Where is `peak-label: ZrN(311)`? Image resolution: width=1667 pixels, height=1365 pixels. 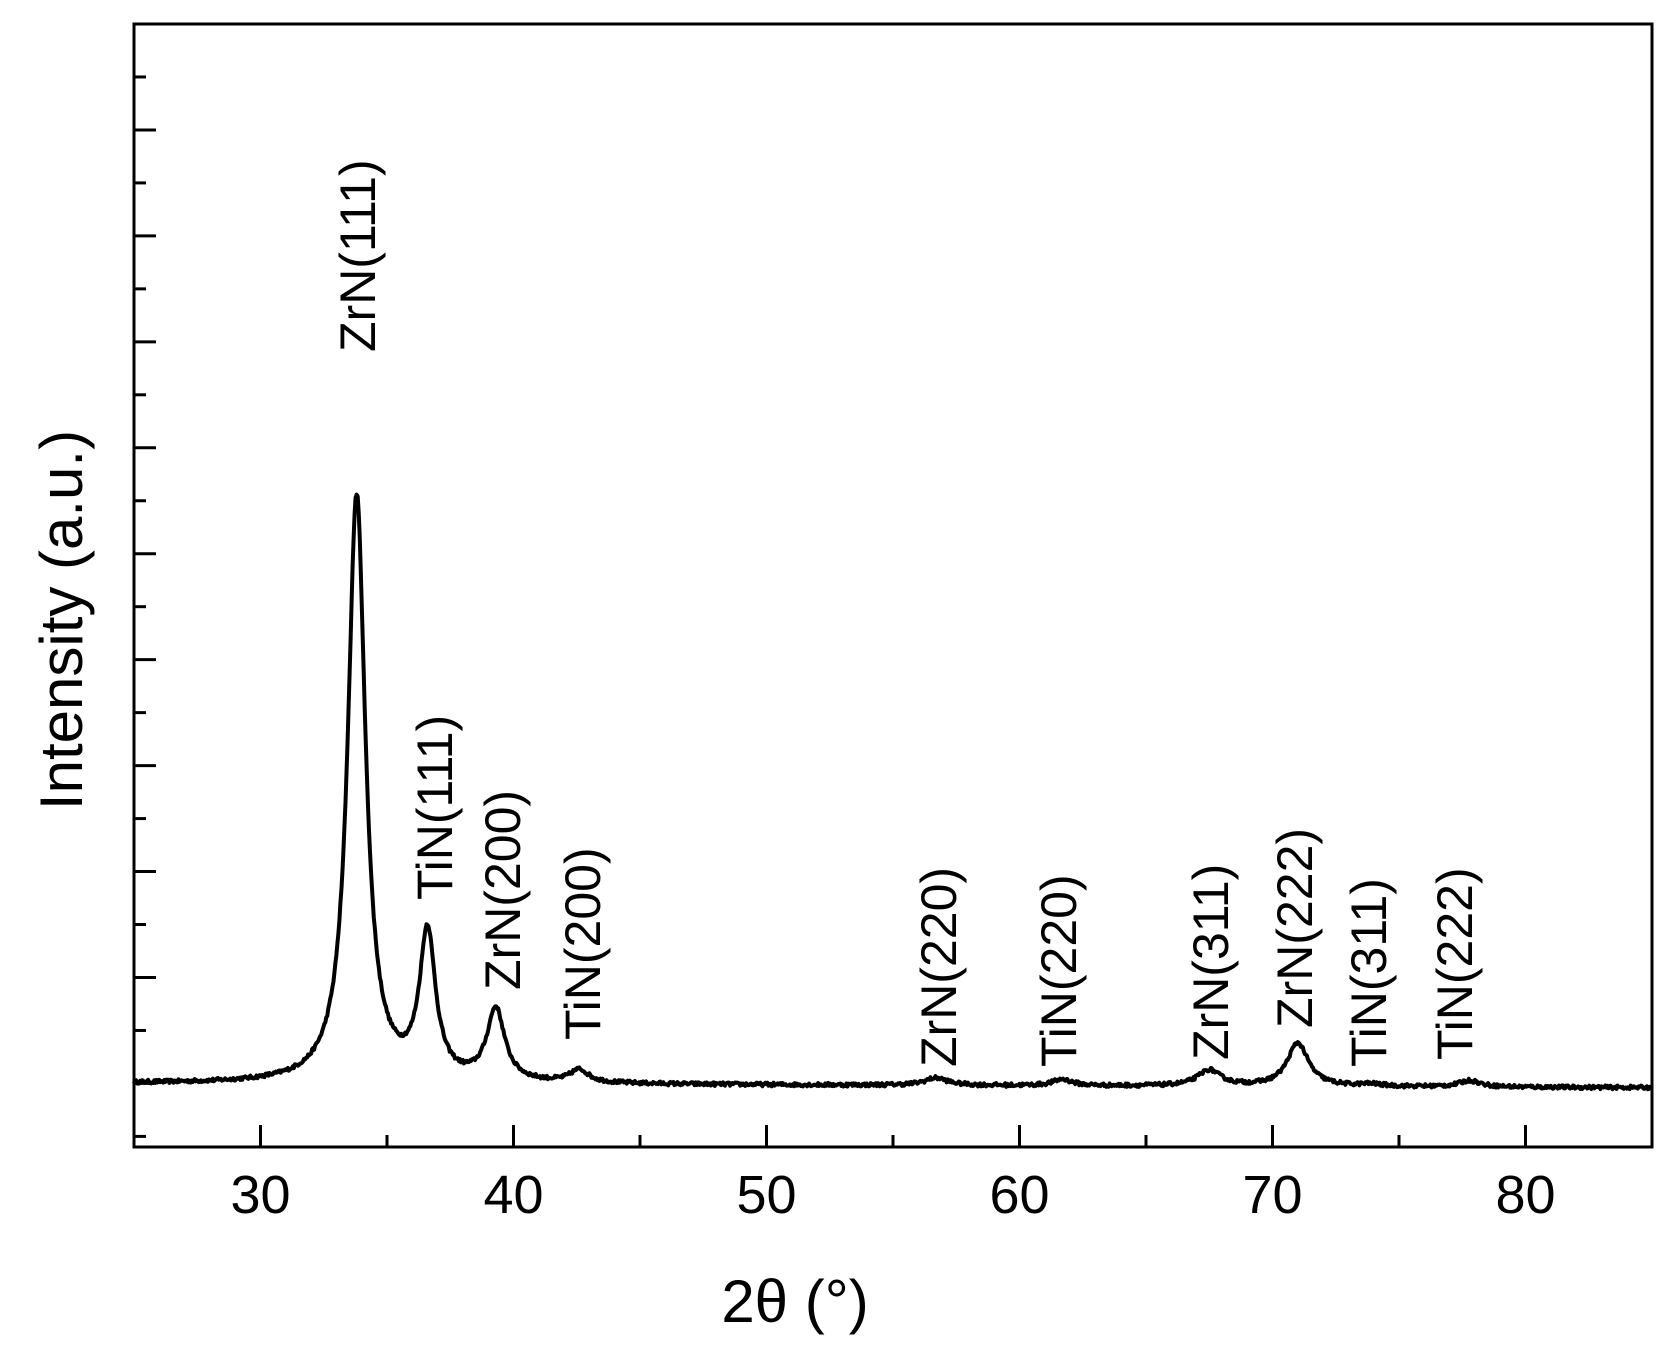
peak-label: ZrN(311) is located at coordinates (1211, 962).